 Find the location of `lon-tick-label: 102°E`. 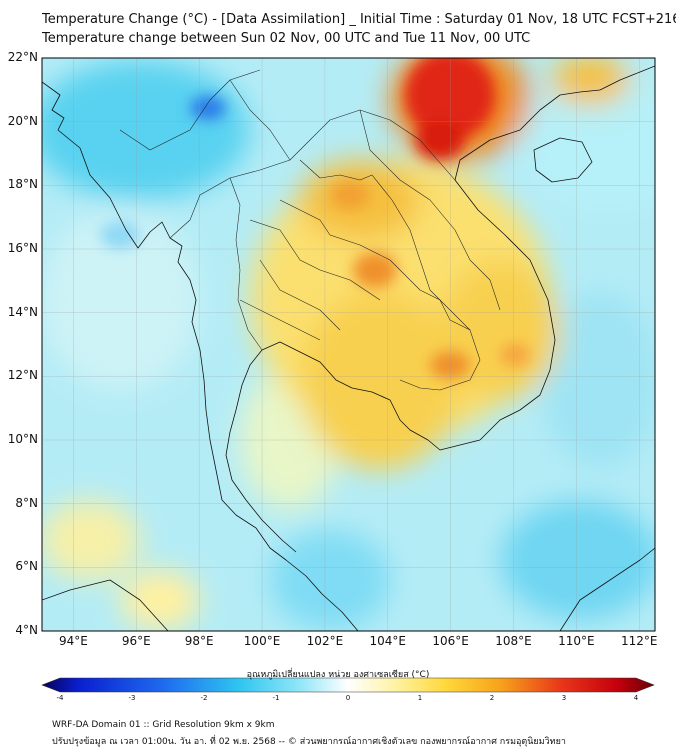

lon-tick-label: 102°E is located at coordinates (325, 641).